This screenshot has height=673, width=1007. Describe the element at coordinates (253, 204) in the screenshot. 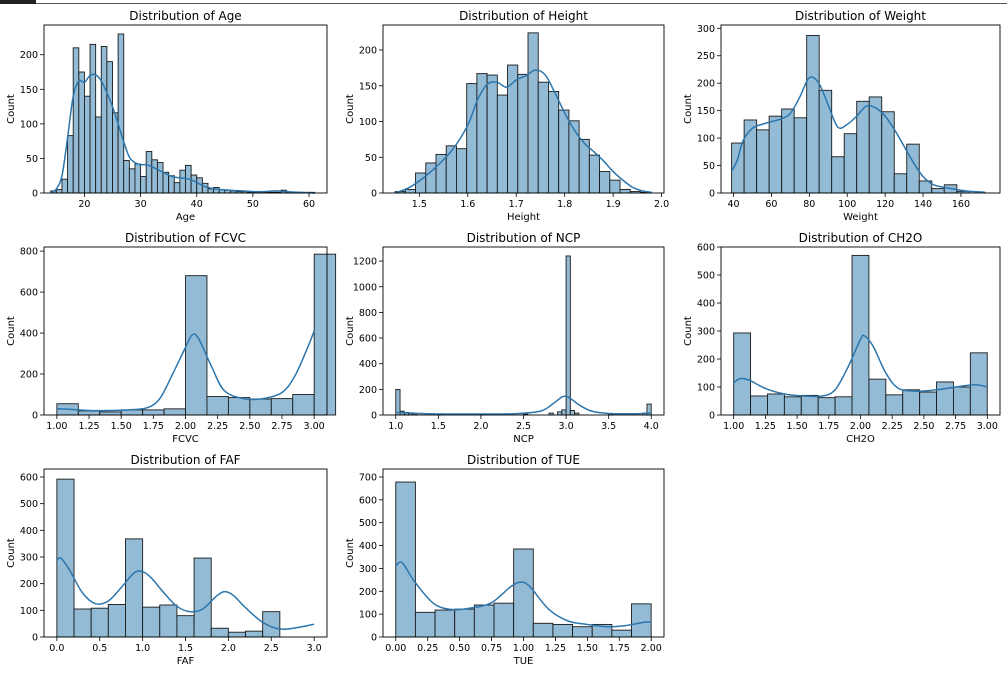

I see `x-tick-label: 50` at that location.